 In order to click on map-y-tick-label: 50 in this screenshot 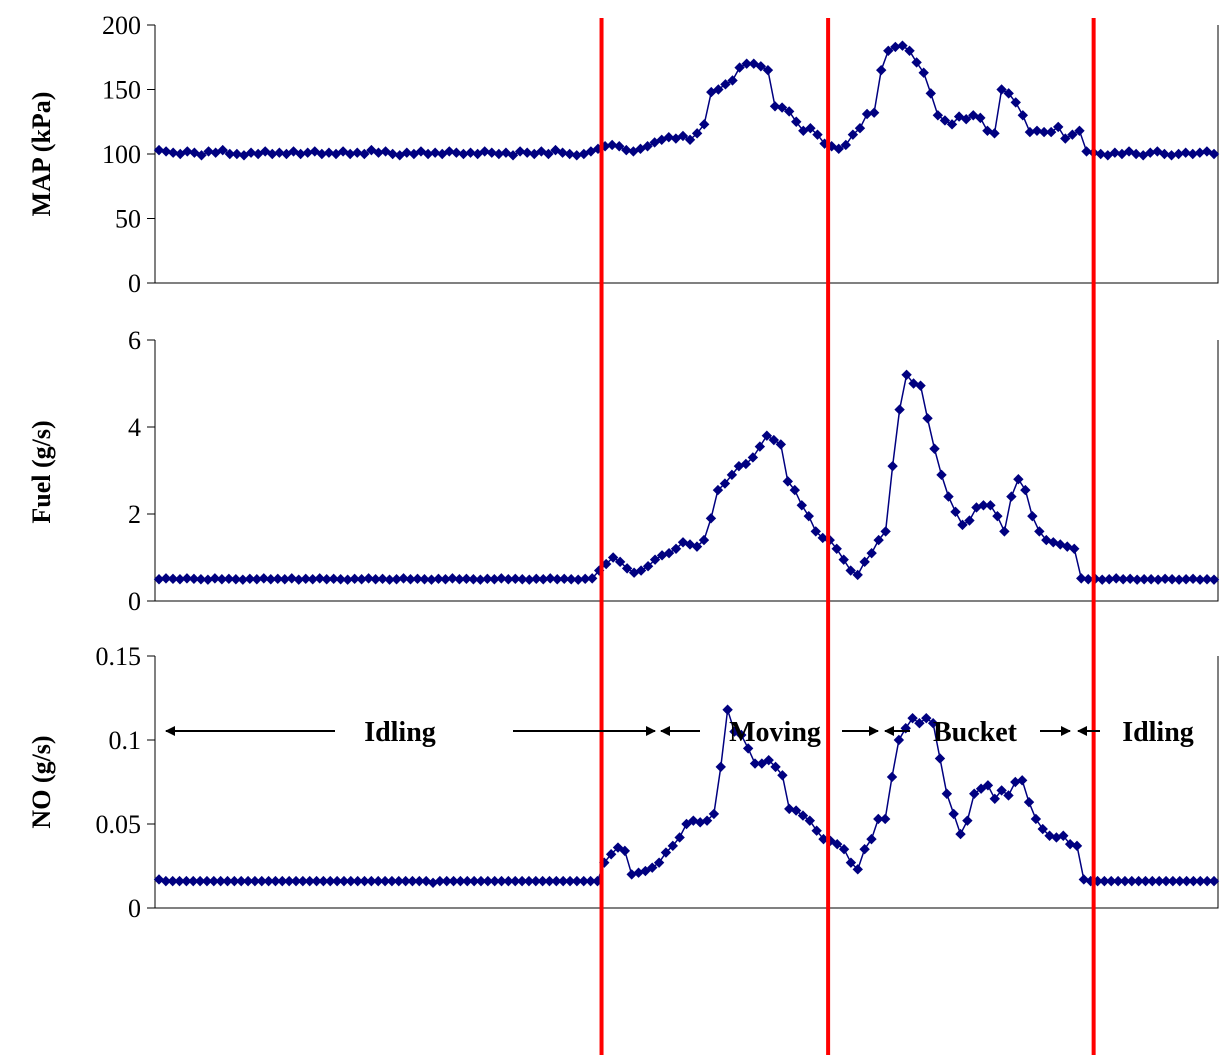, I will do `click(128, 219)`.